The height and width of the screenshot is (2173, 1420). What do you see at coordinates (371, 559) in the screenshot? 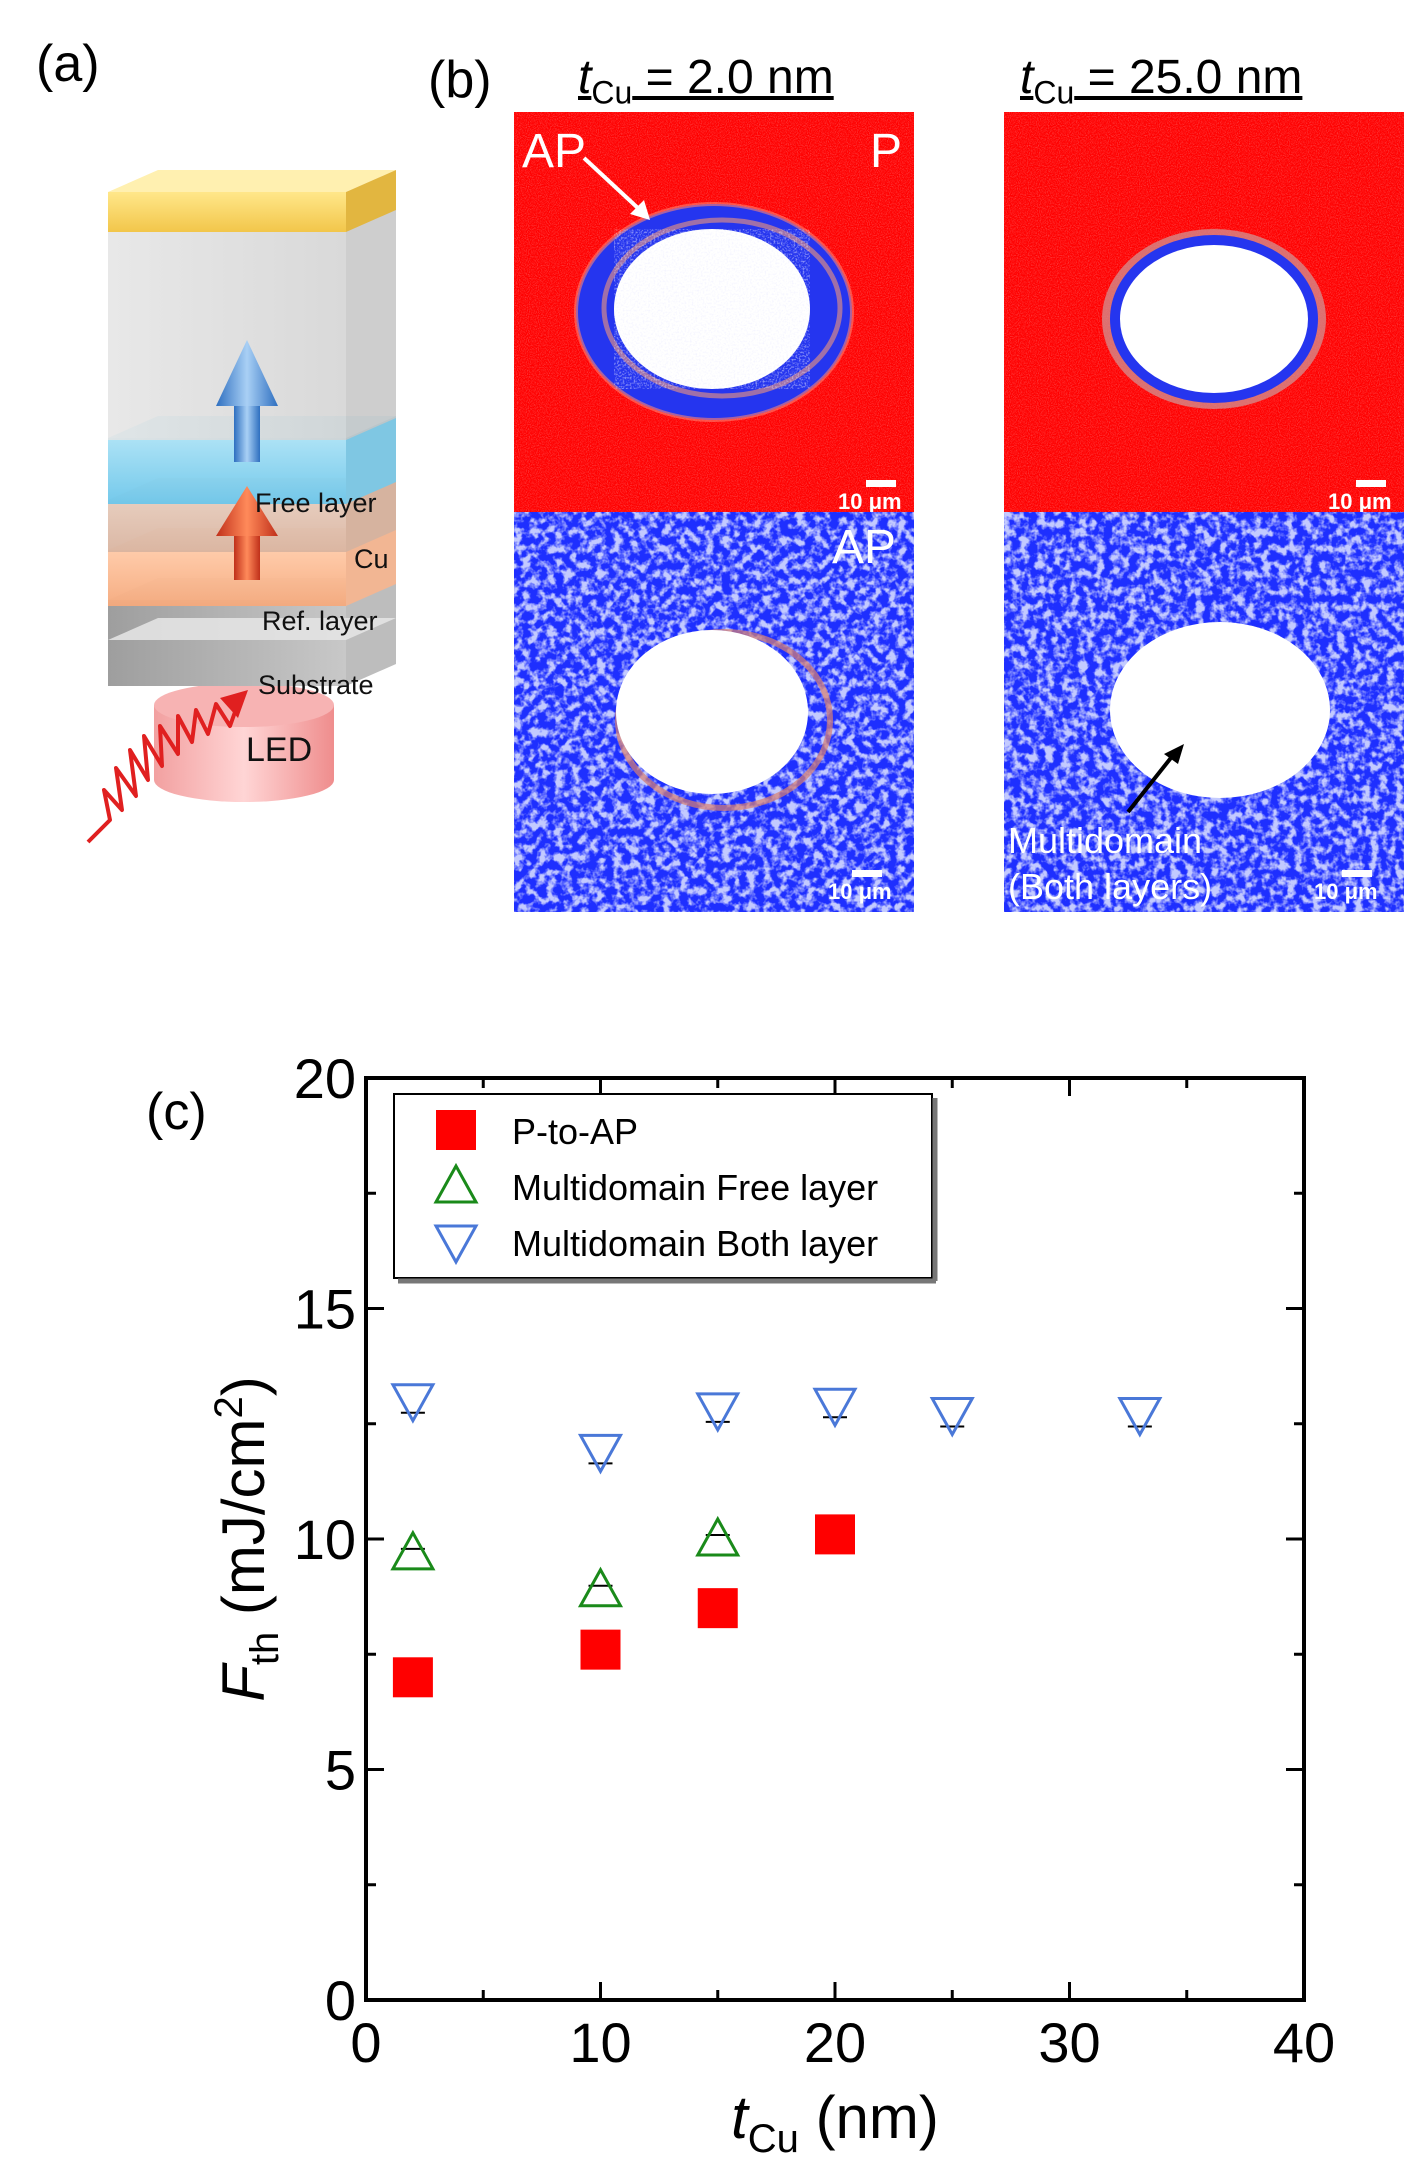
I see `cu-label: Cu` at bounding box center [371, 559].